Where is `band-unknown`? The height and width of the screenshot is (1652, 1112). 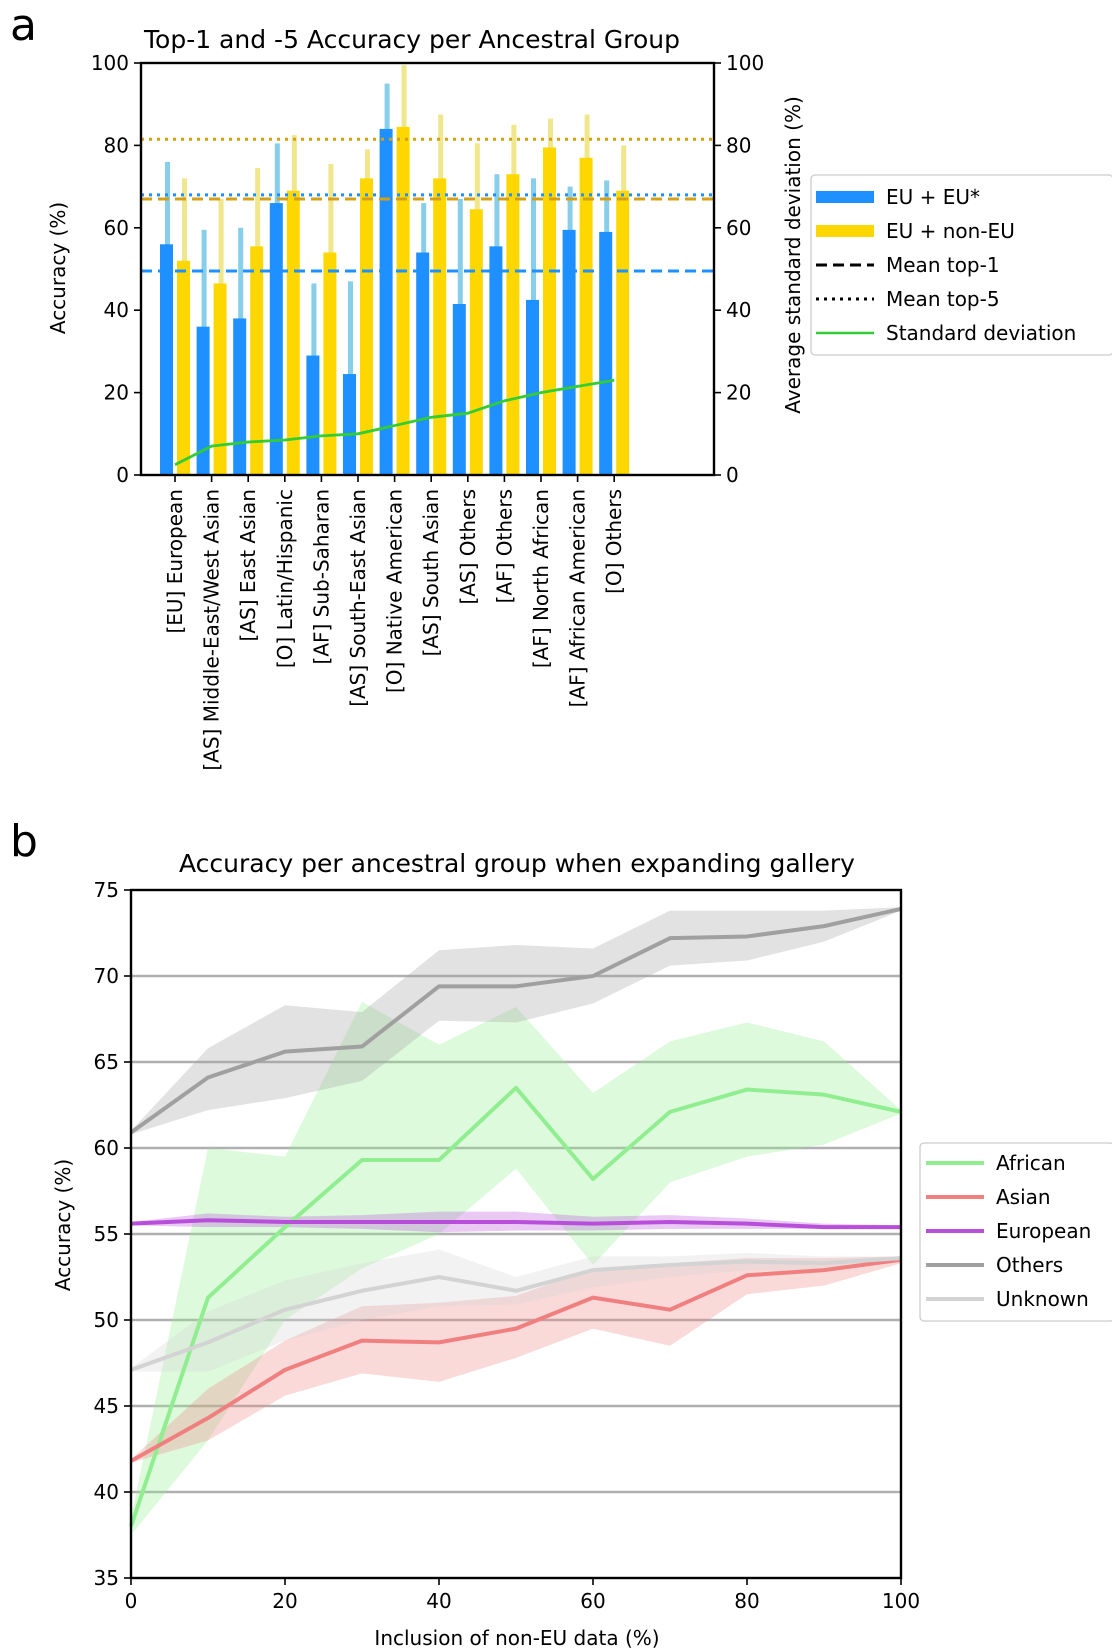 band-unknown is located at coordinates (516, 1310).